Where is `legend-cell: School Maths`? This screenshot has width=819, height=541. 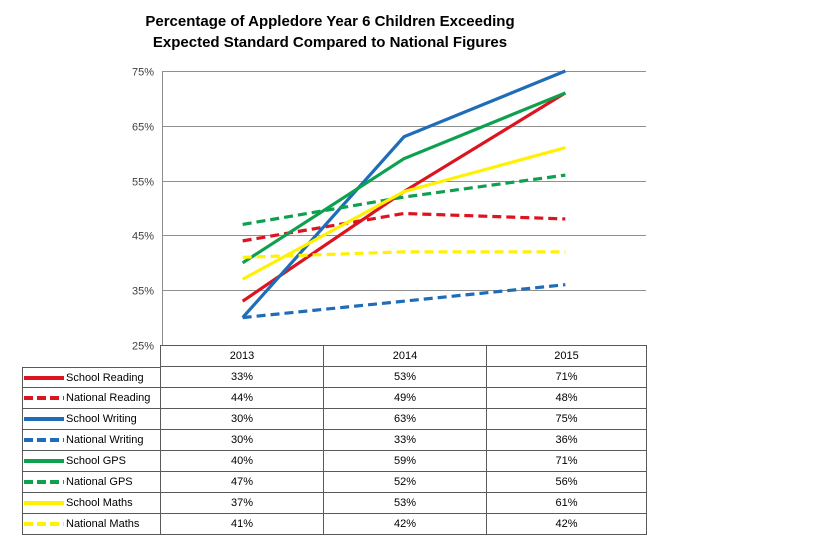 legend-cell: School Maths is located at coordinates (92, 503).